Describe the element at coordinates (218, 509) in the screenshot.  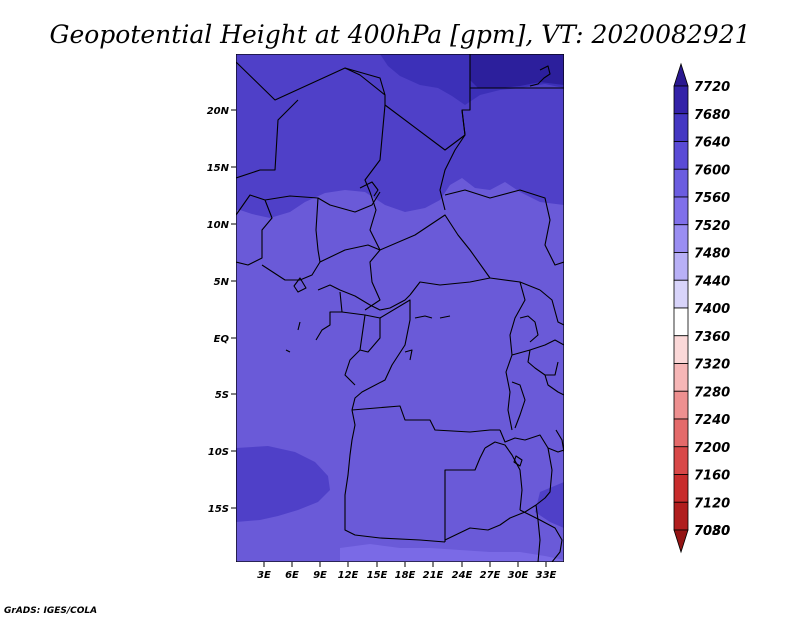
I see `lat-tick-label: 15S` at that location.